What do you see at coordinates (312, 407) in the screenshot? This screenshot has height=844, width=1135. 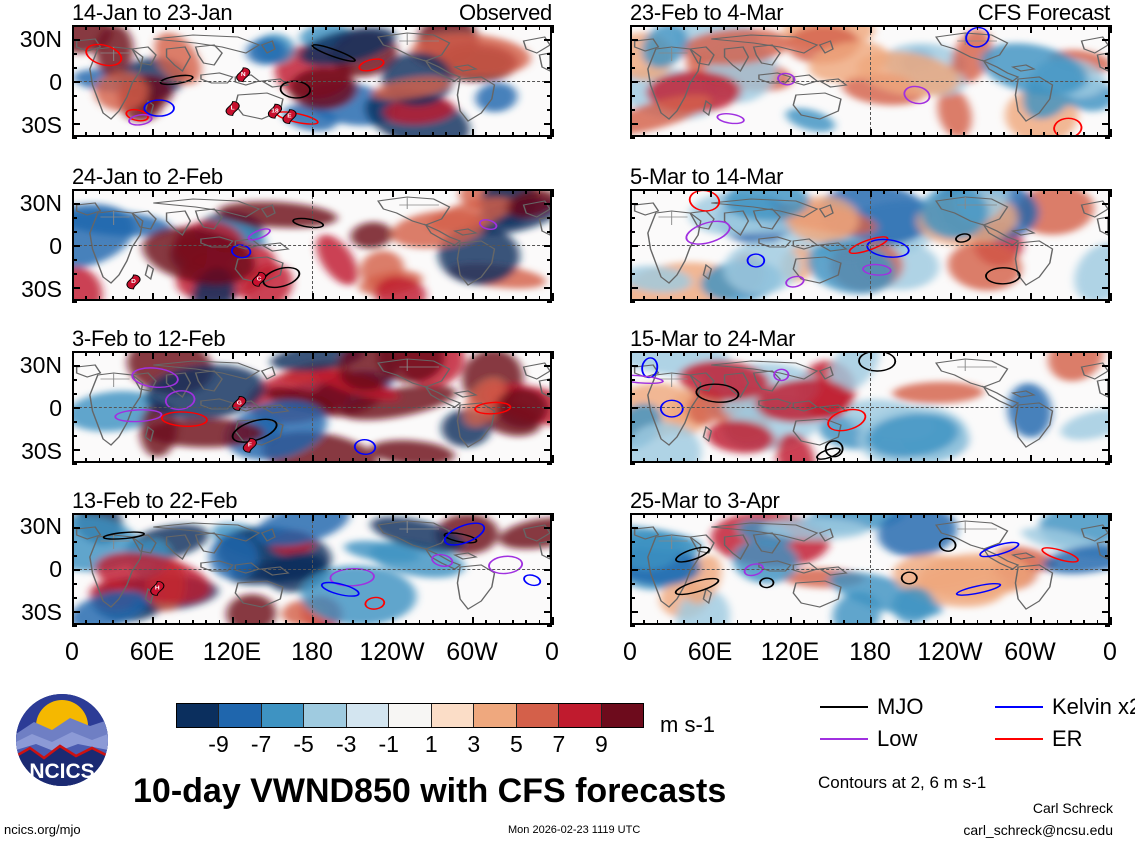 I see `dateline-line` at bounding box center [312, 407].